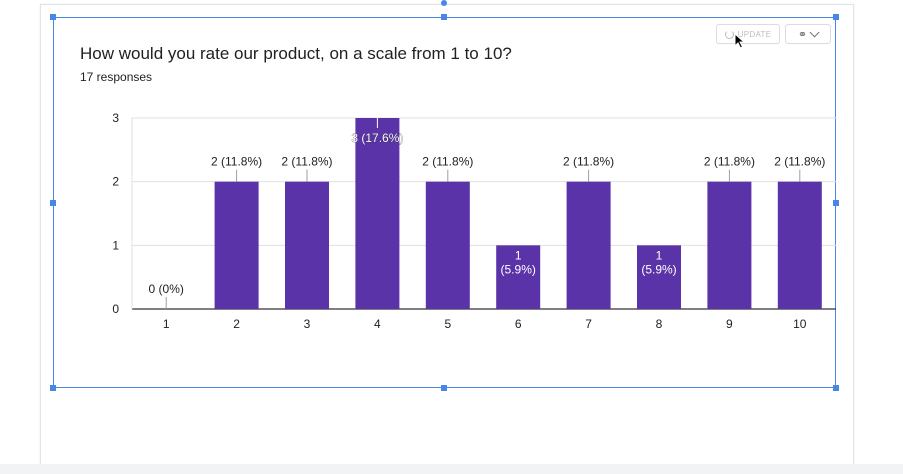  Describe the element at coordinates (444, 388) in the screenshot. I see `resize-handle-bottom` at that location.